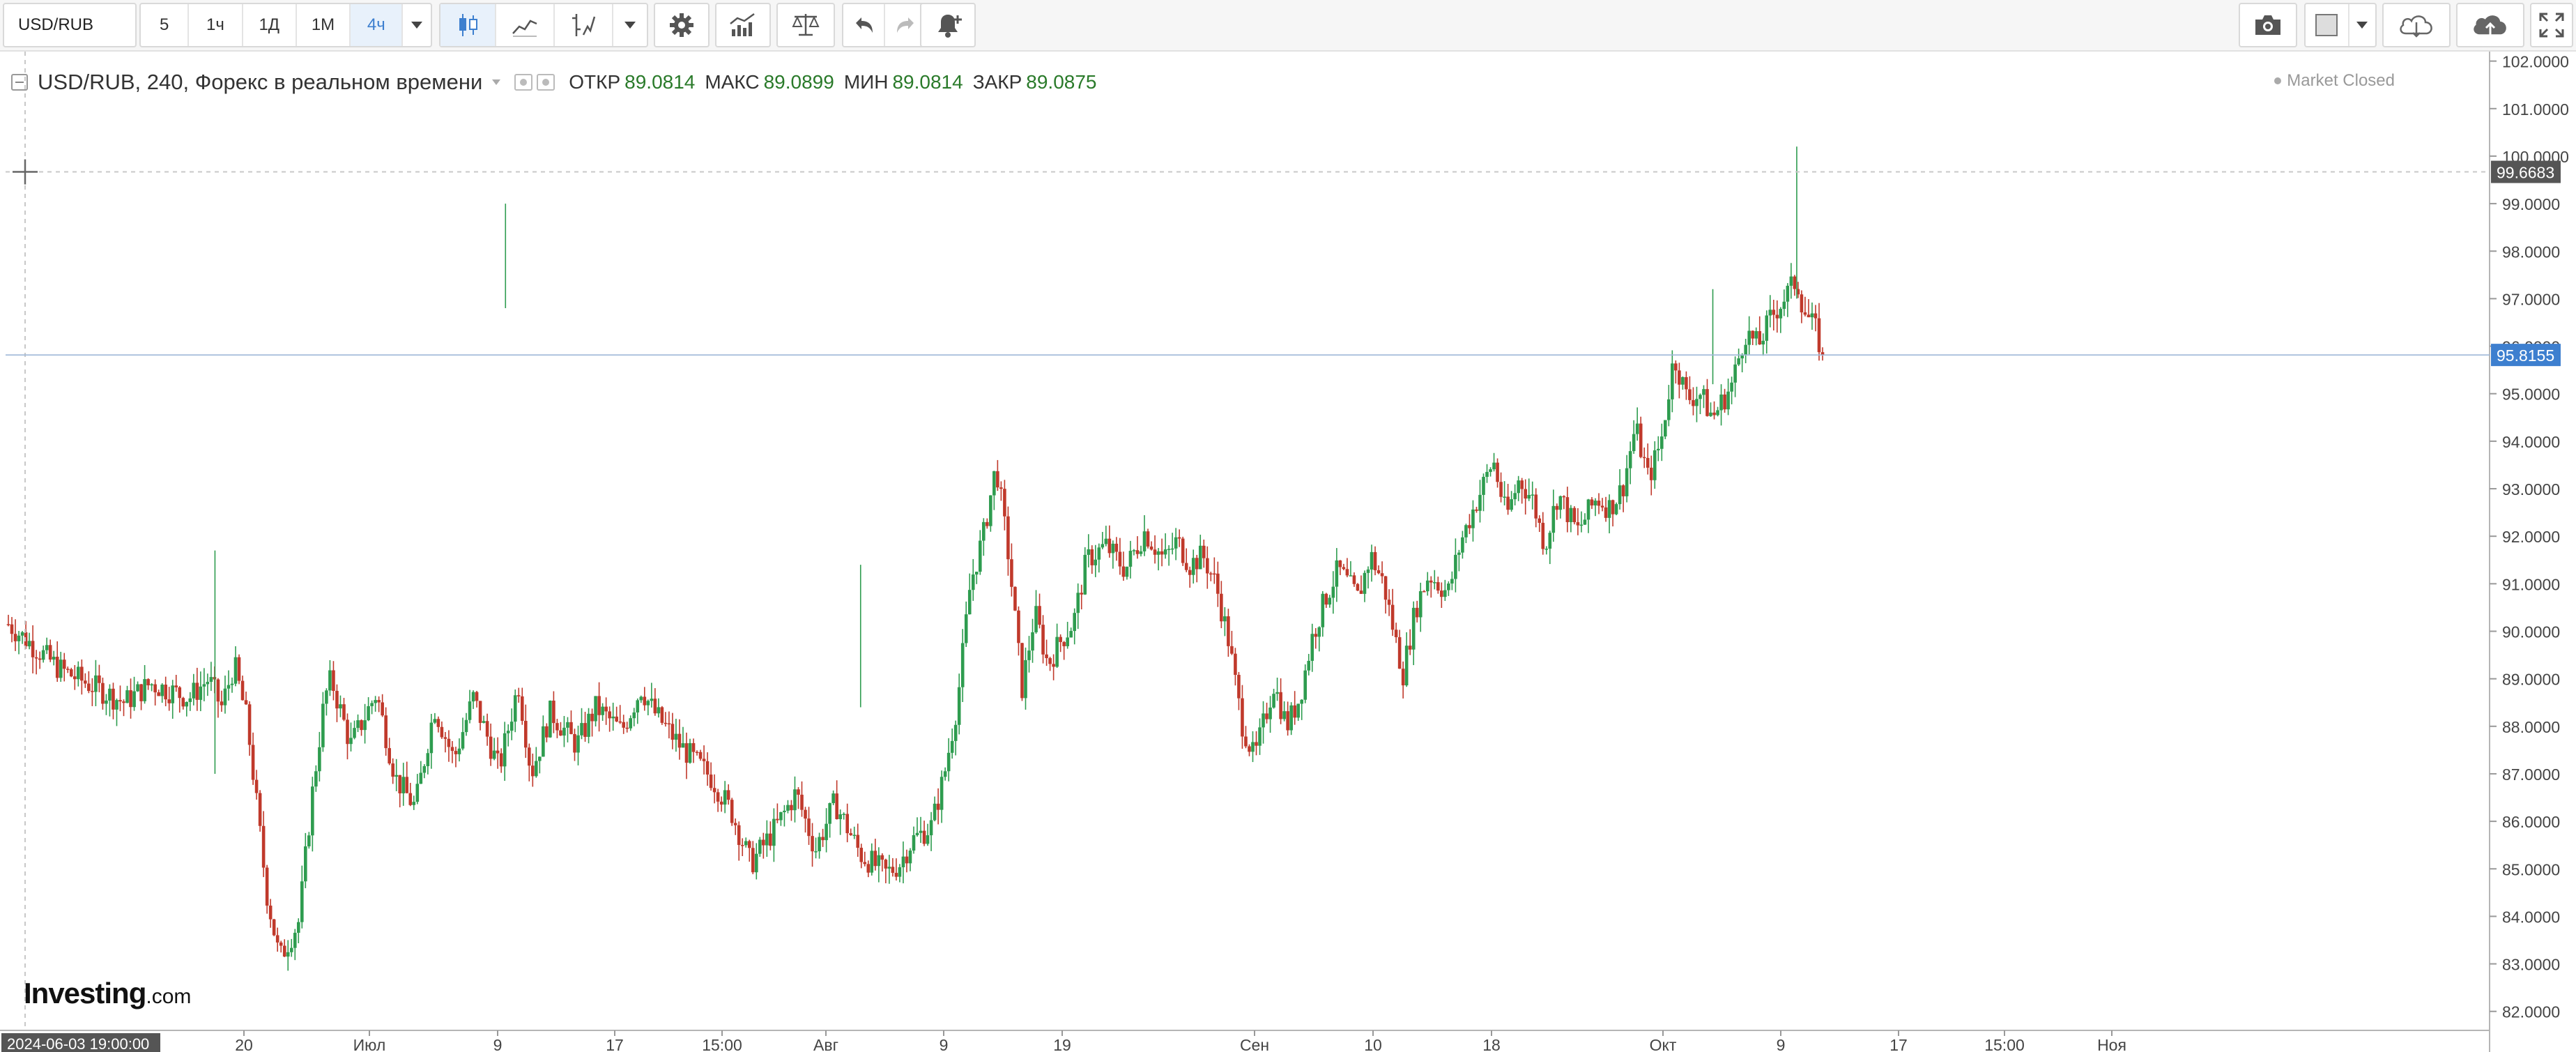 The height and width of the screenshot is (1052, 2576). What do you see at coordinates (2531, 632) in the screenshot?
I see `price-tick-label: 90.0000` at bounding box center [2531, 632].